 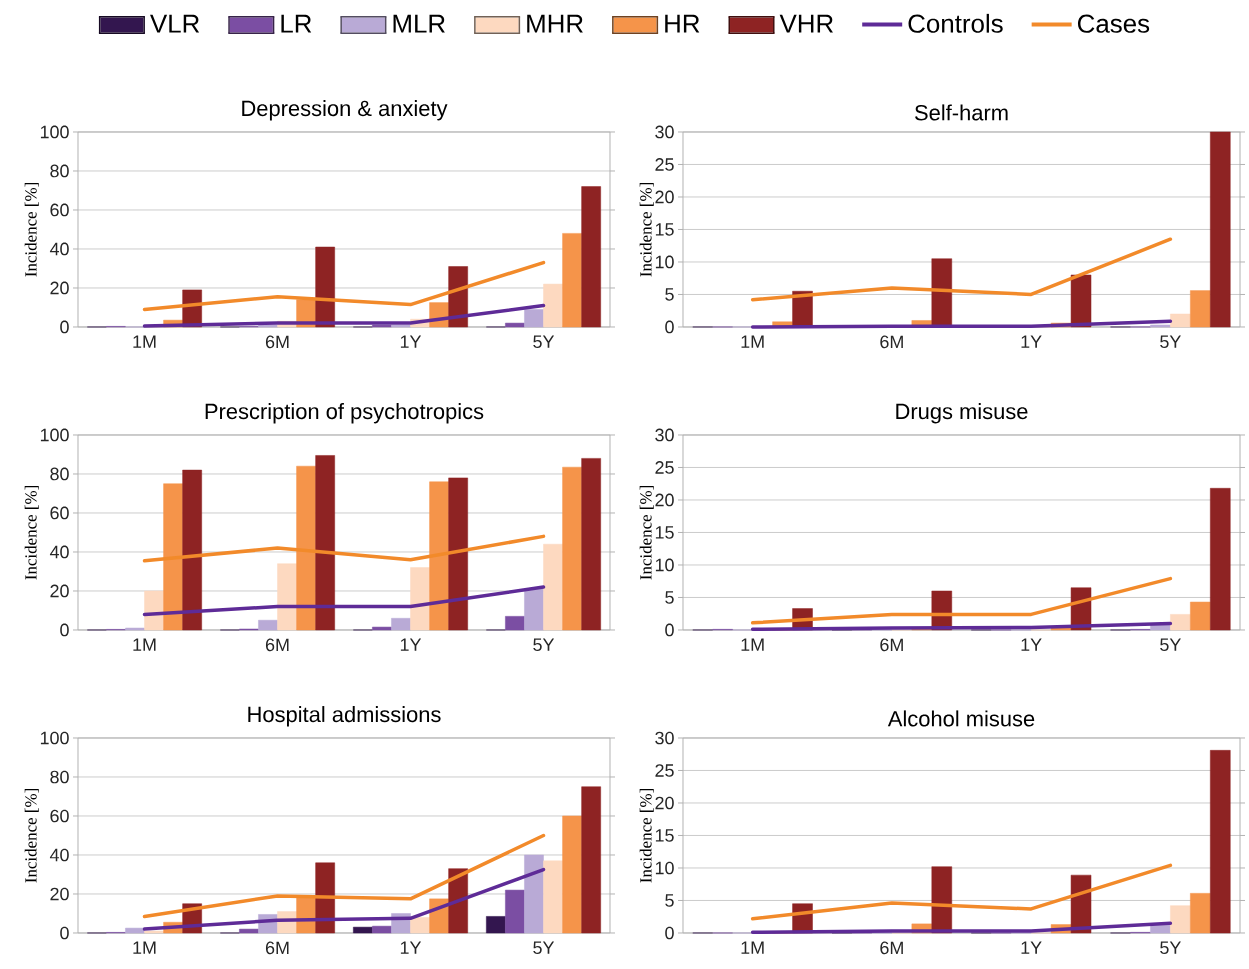 What do you see at coordinates (962, 413) in the screenshot?
I see `chart-title: Drugs misuse` at bounding box center [962, 413].